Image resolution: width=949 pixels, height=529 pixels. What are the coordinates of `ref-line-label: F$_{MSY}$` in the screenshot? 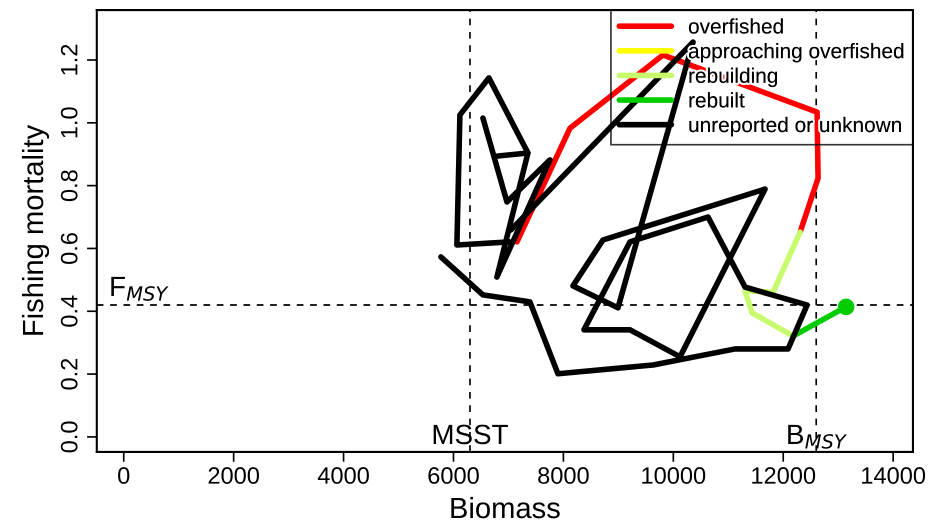 It's located at (140, 288).